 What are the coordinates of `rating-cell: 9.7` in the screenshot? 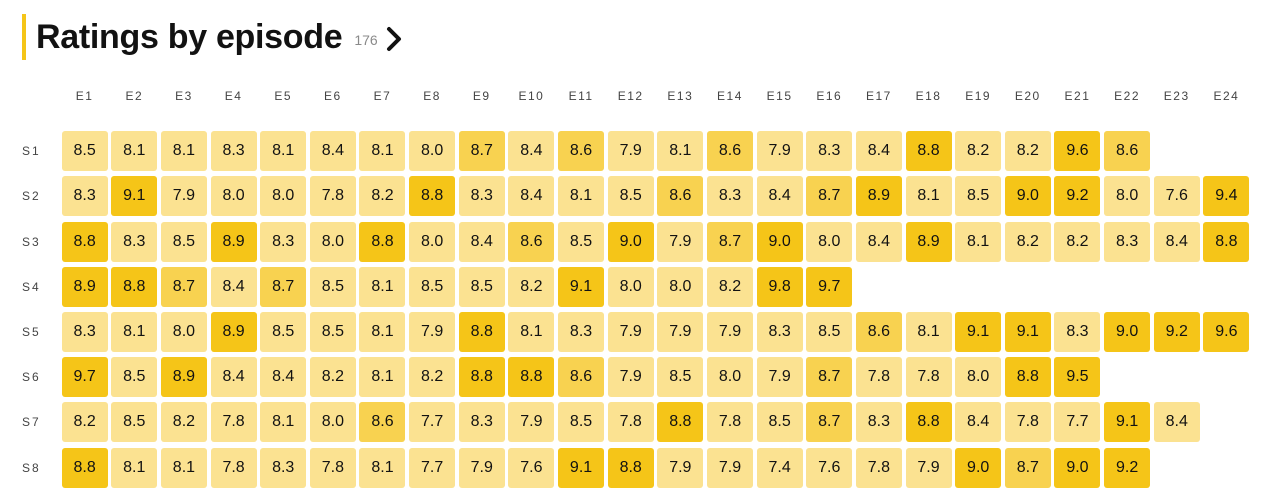 It's located at (829, 286).